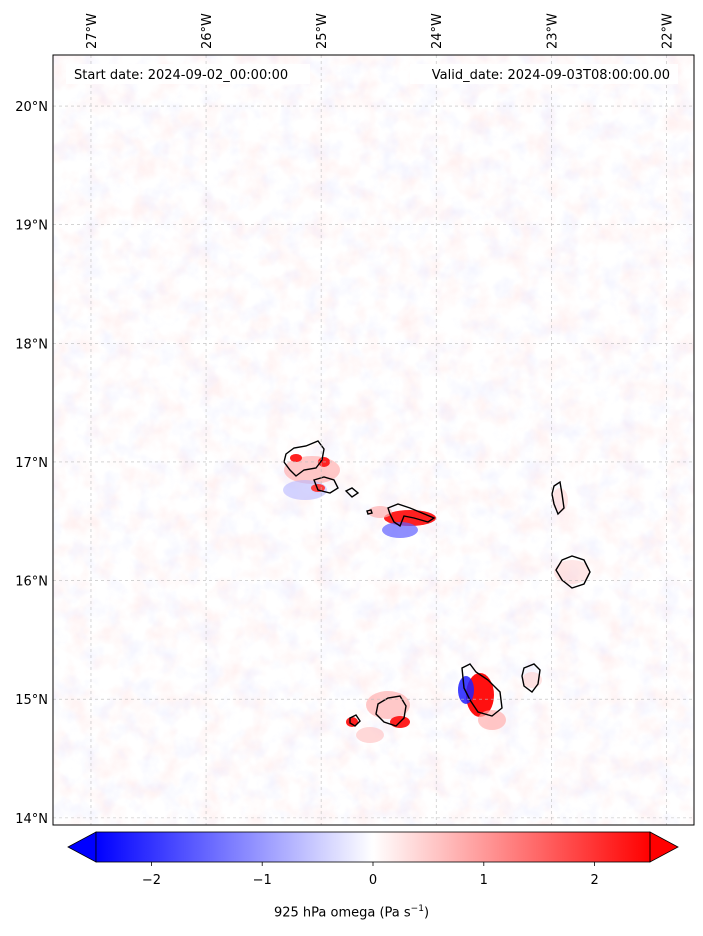  What do you see at coordinates (82, 847) in the screenshot?
I see `colorbar-extend-low` at bounding box center [82, 847].